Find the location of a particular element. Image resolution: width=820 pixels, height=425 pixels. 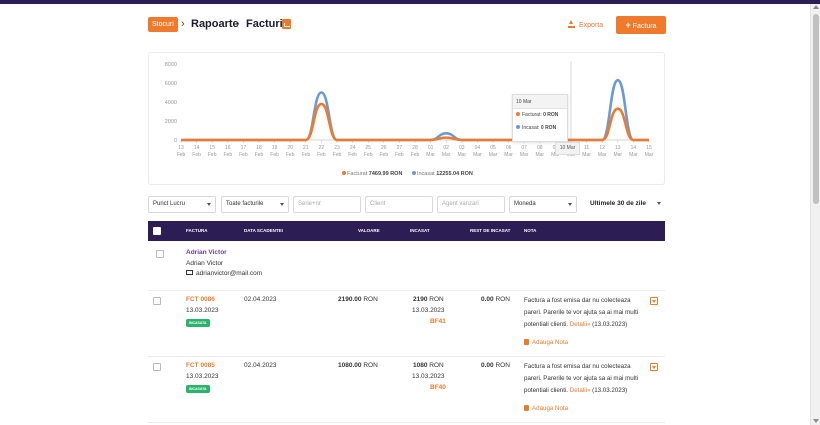

select-all-checkbox is located at coordinates (157, 231).